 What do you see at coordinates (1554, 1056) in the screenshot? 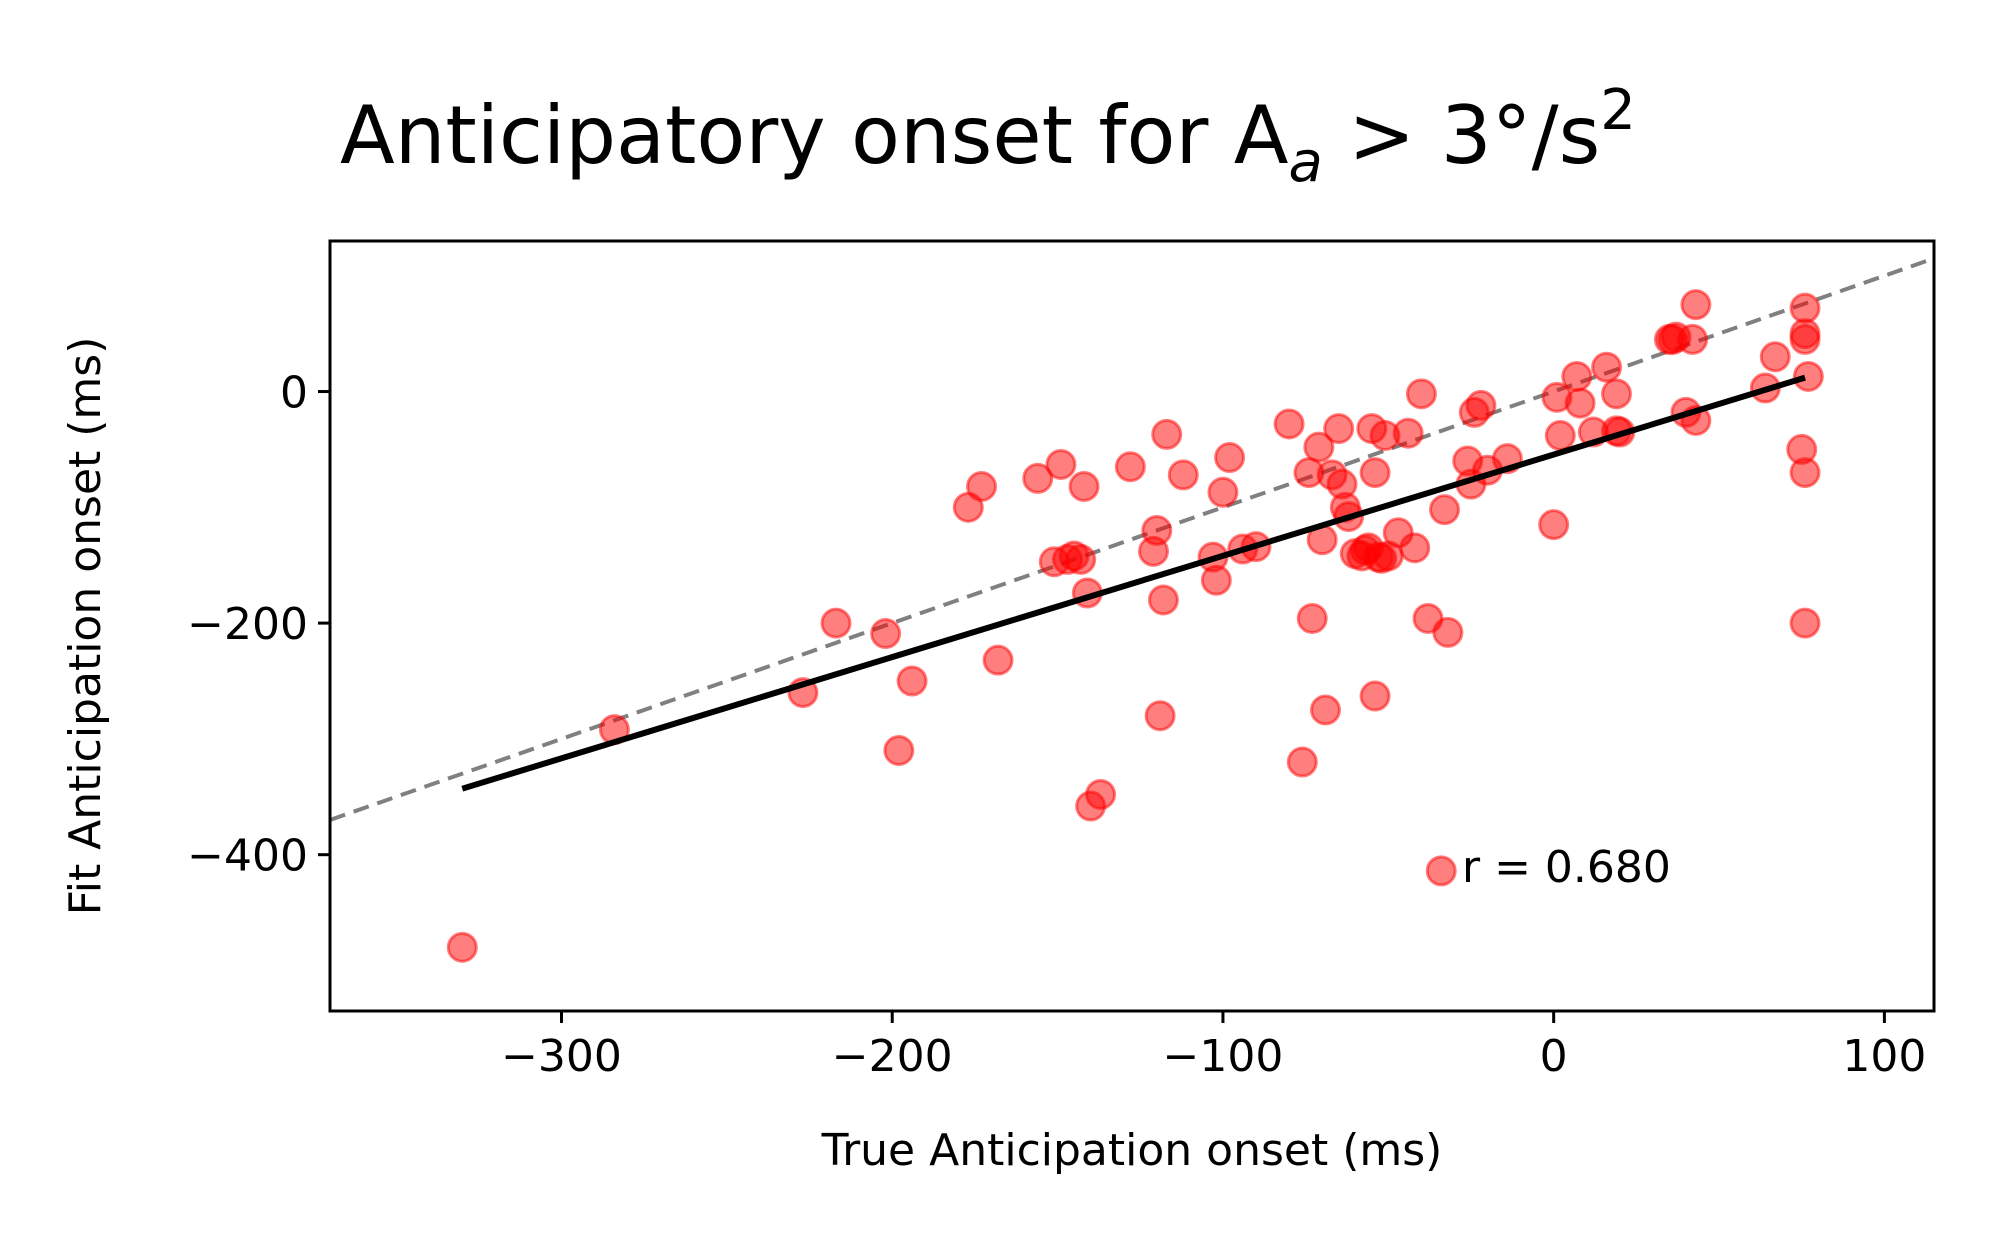
I see `x-tick-label: 0` at bounding box center [1554, 1056].